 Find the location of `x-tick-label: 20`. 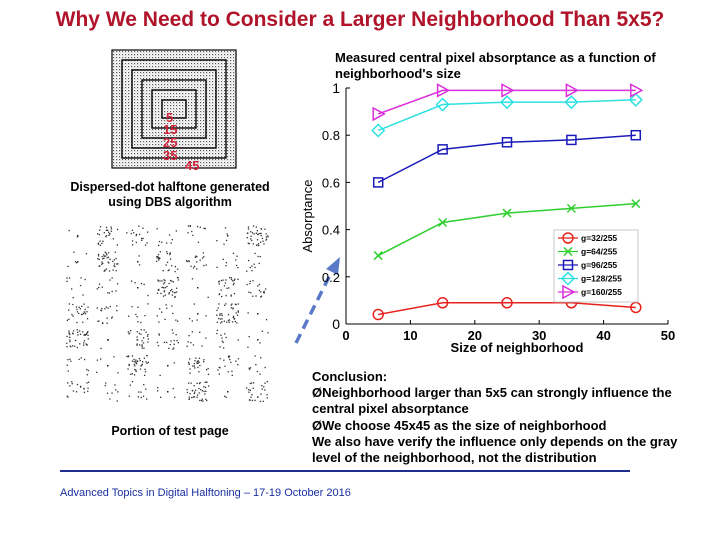

x-tick-label: 20 is located at coordinates (475, 335).